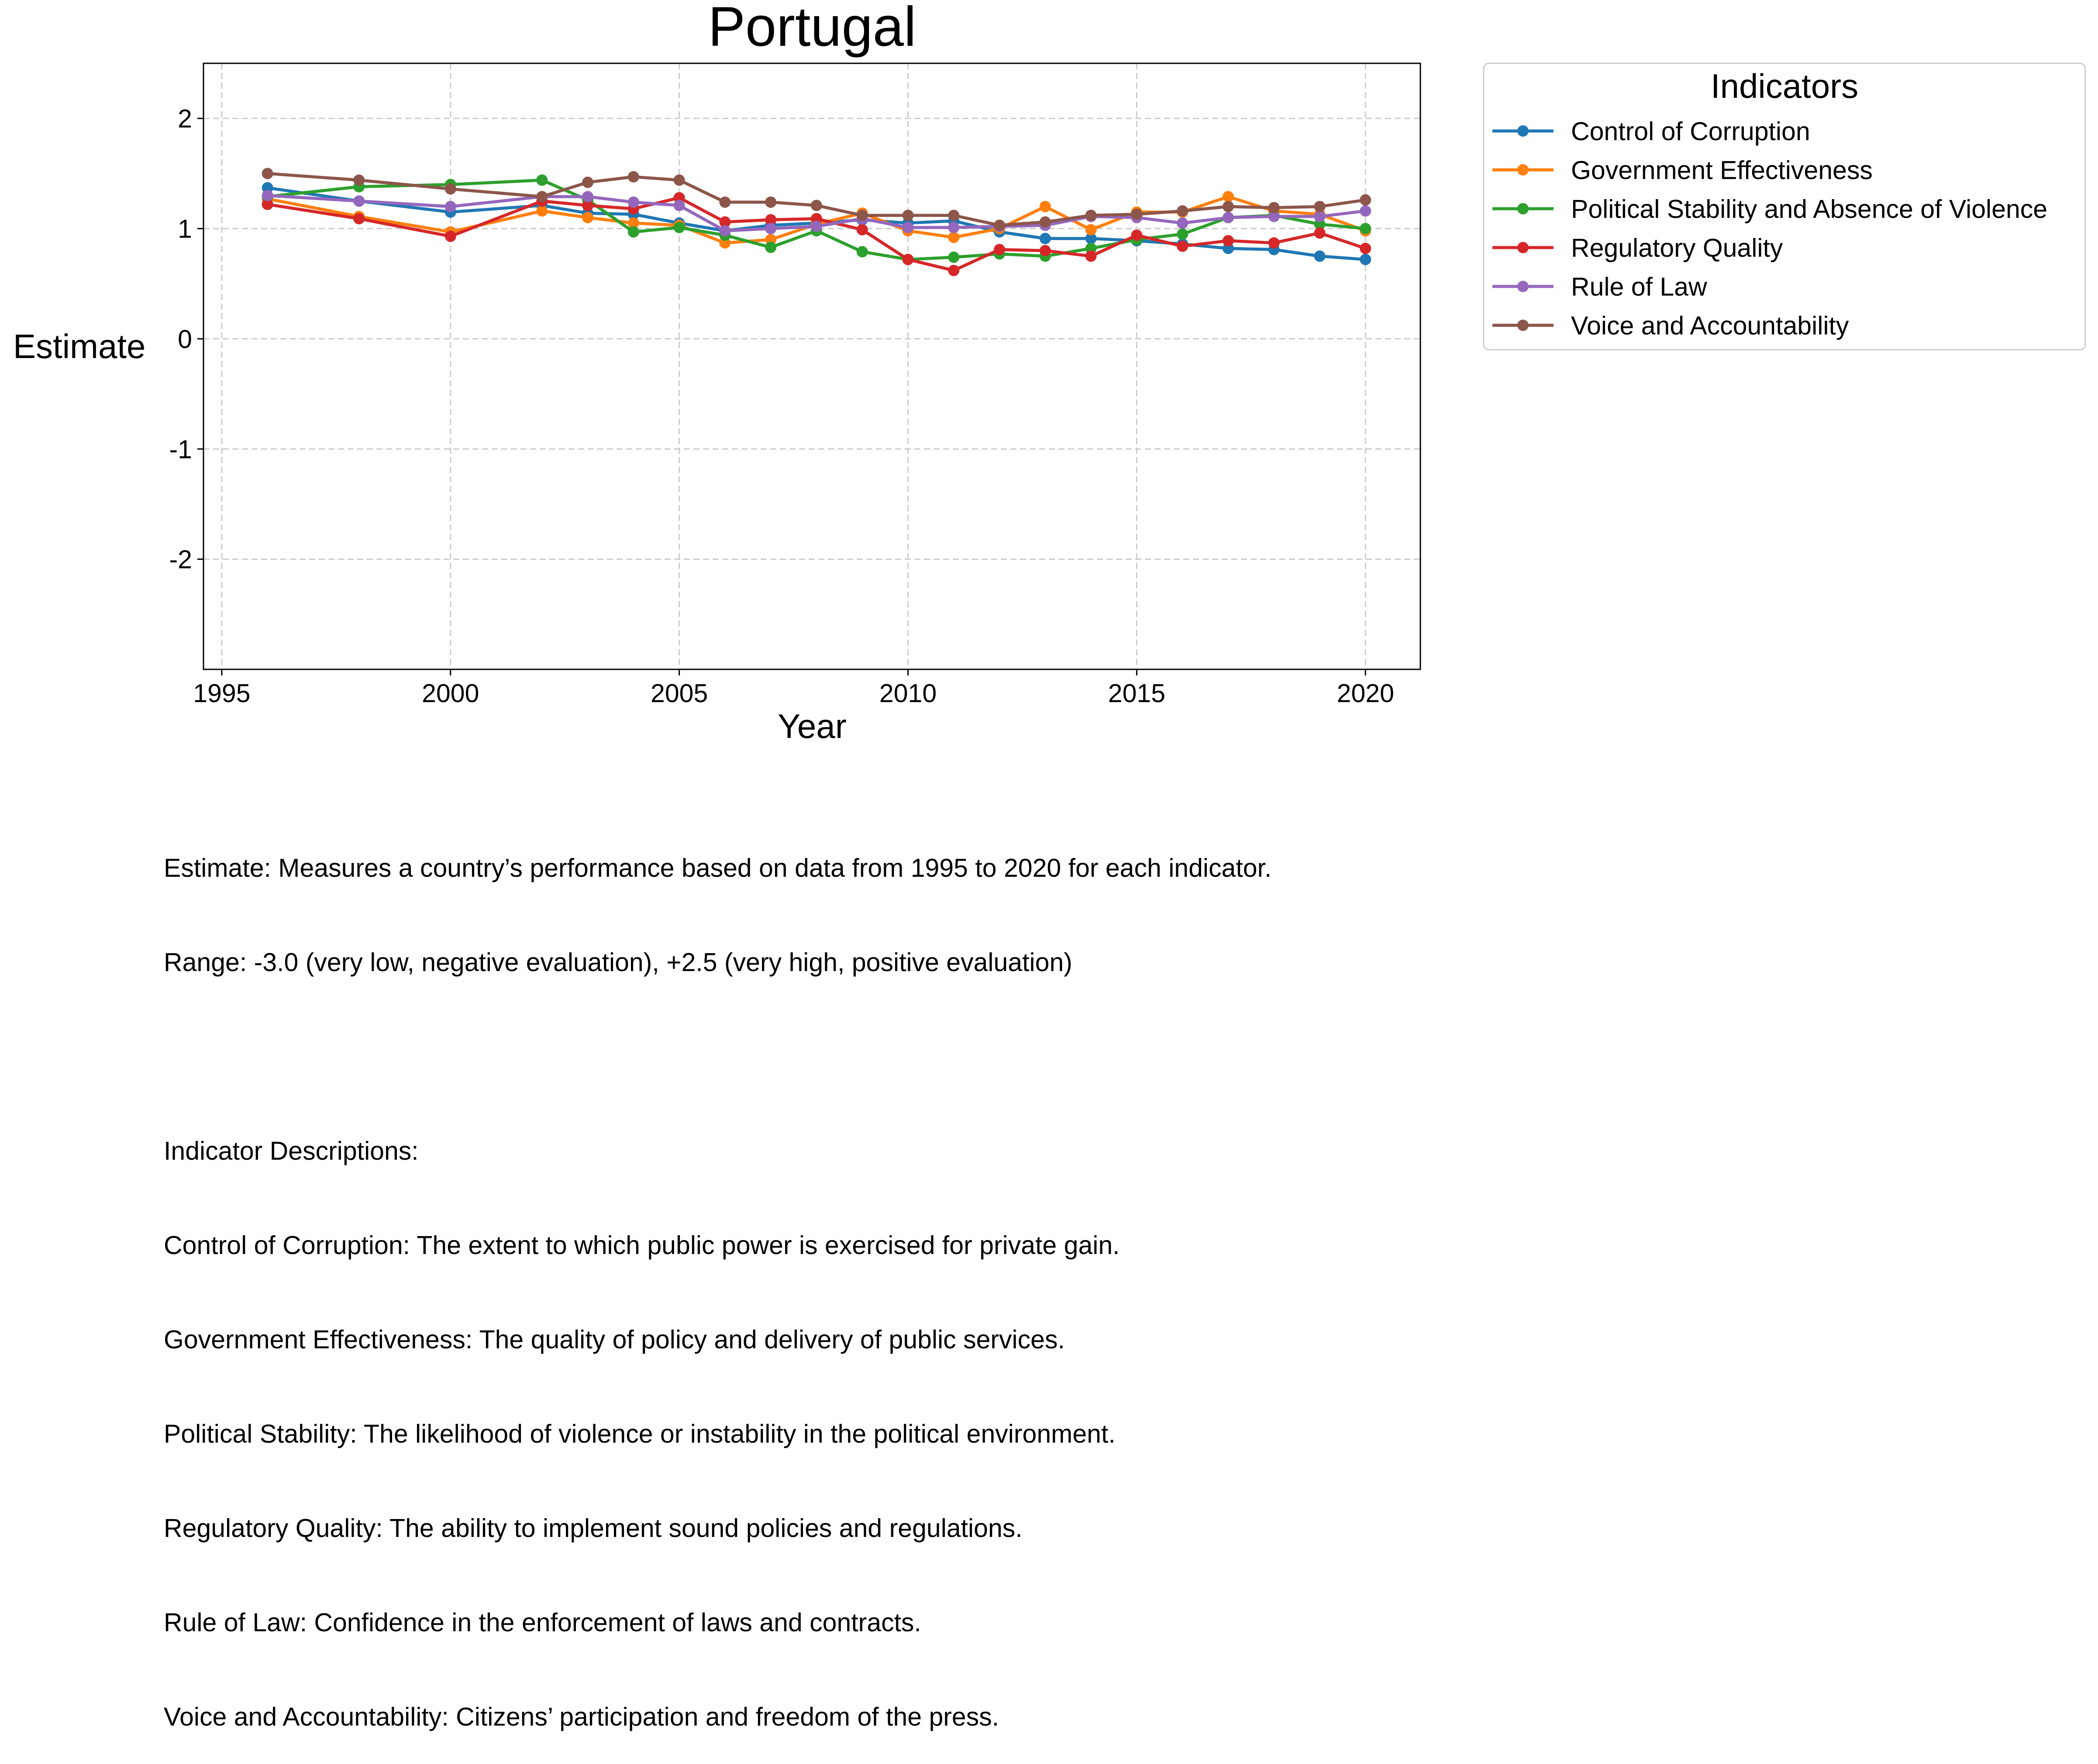 Image resolution: width=2098 pixels, height=1764 pixels. I want to click on series-lines, so click(816, 222).